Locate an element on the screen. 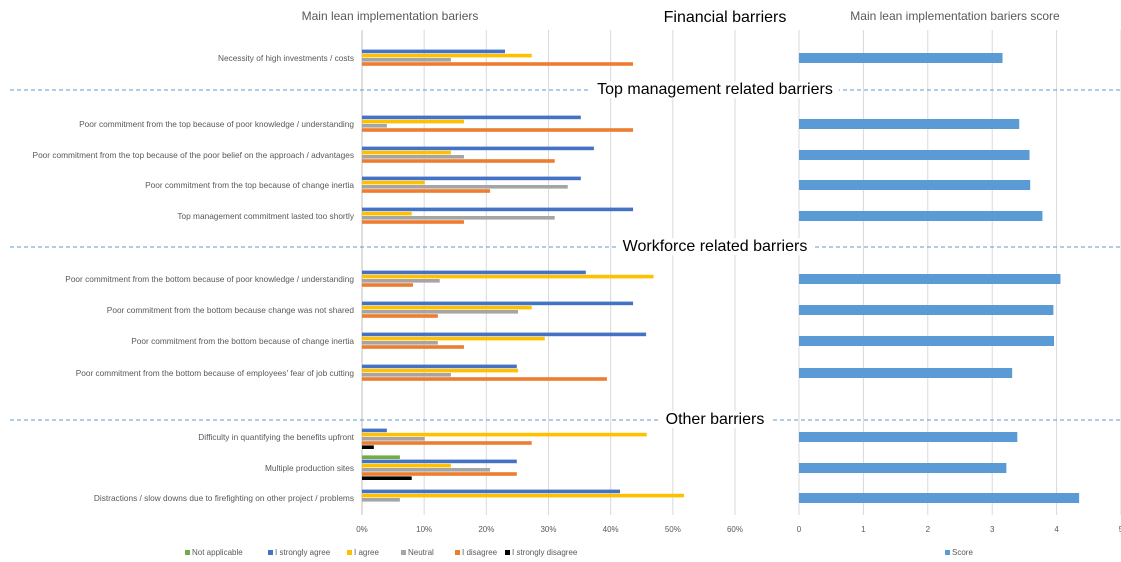 This screenshot has height=562, width=1121. legend-label: I agree is located at coordinates (366, 552).